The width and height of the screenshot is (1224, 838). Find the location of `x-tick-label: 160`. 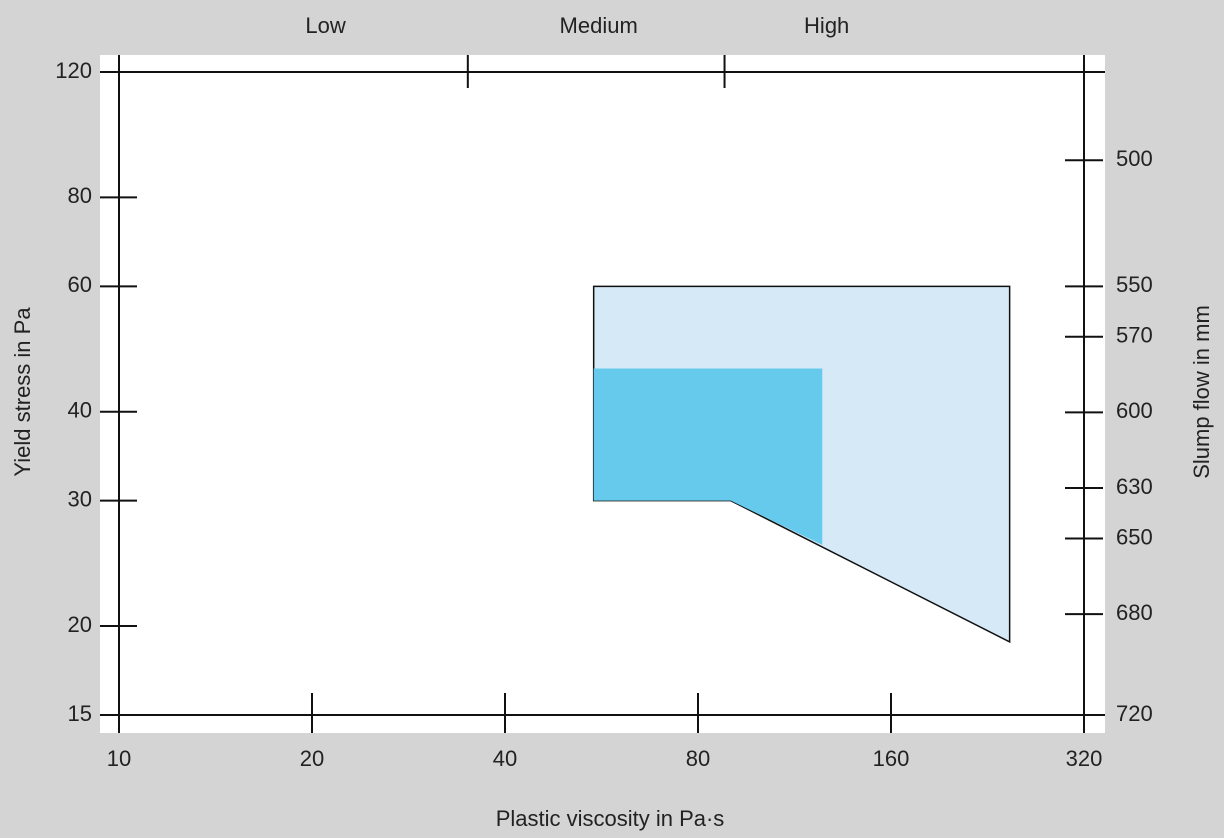

x-tick-label: 160 is located at coordinates (891, 758).